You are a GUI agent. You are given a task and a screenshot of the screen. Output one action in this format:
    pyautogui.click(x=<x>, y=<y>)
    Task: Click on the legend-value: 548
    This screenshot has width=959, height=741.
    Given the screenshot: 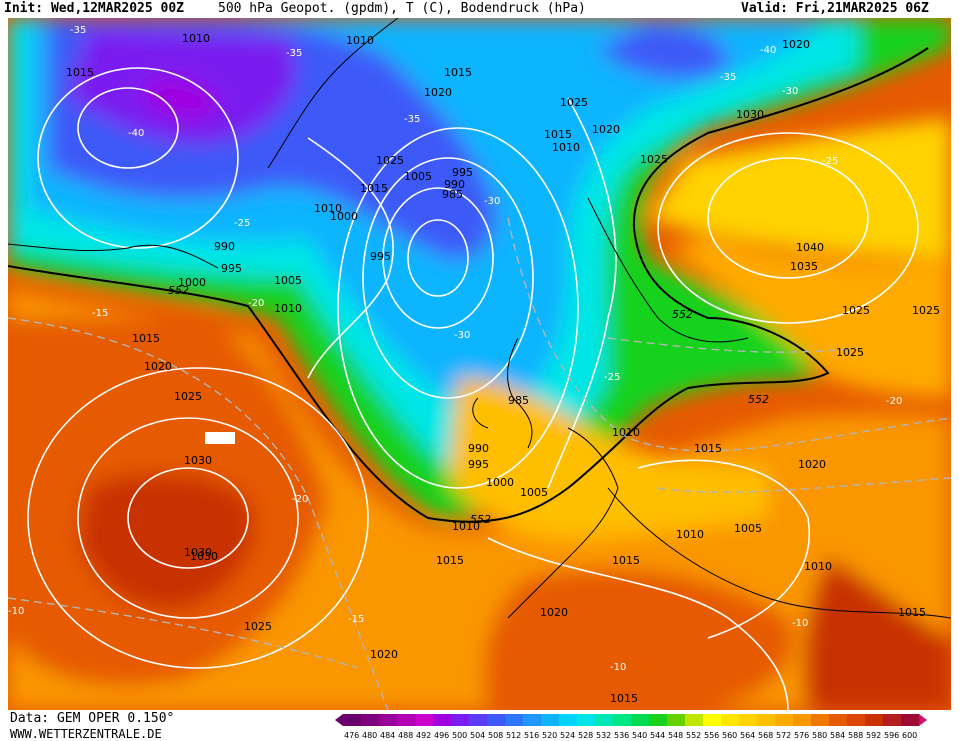 What is the action you would take?
    pyautogui.click(x=675, y=735)
    